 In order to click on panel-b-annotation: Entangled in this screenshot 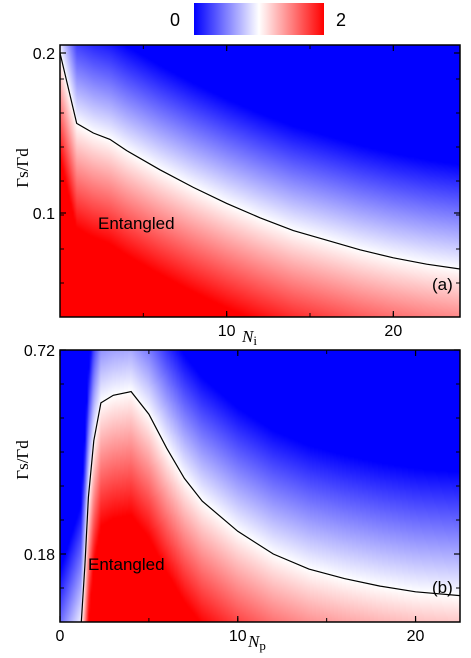, I will do `click(126, 564)`.